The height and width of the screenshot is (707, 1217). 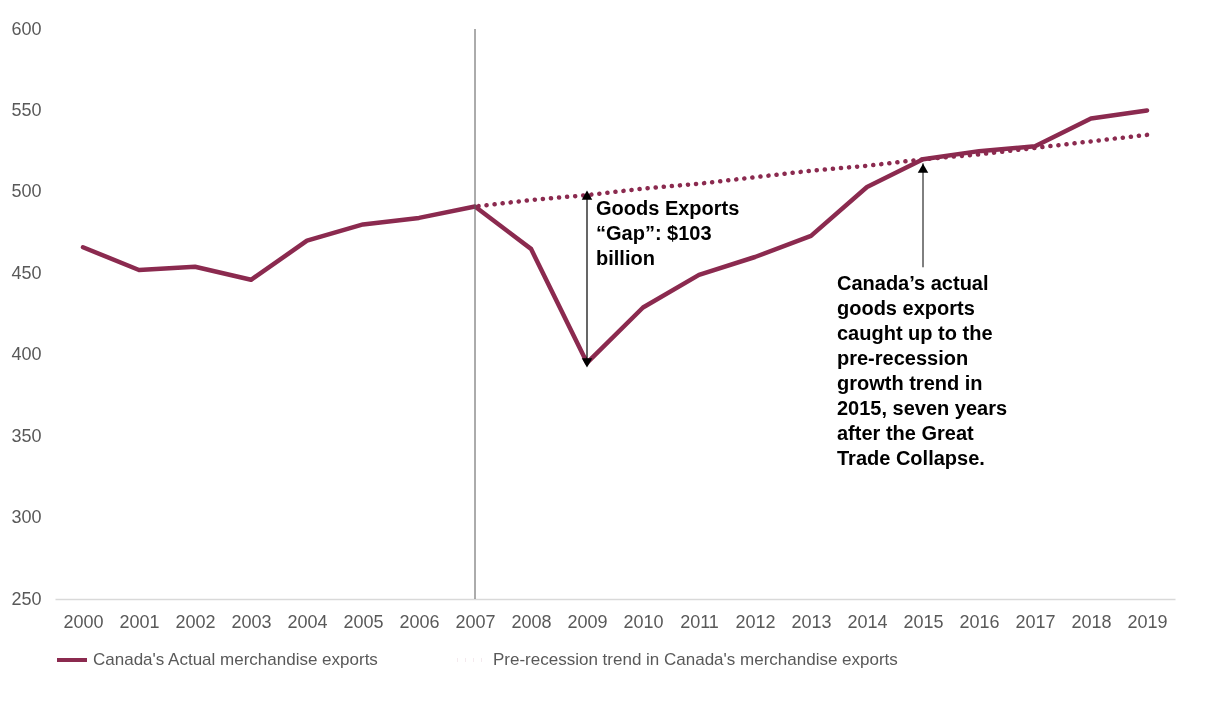 I want to click on x-tick-label: 2003, so click(x=251, y=621).